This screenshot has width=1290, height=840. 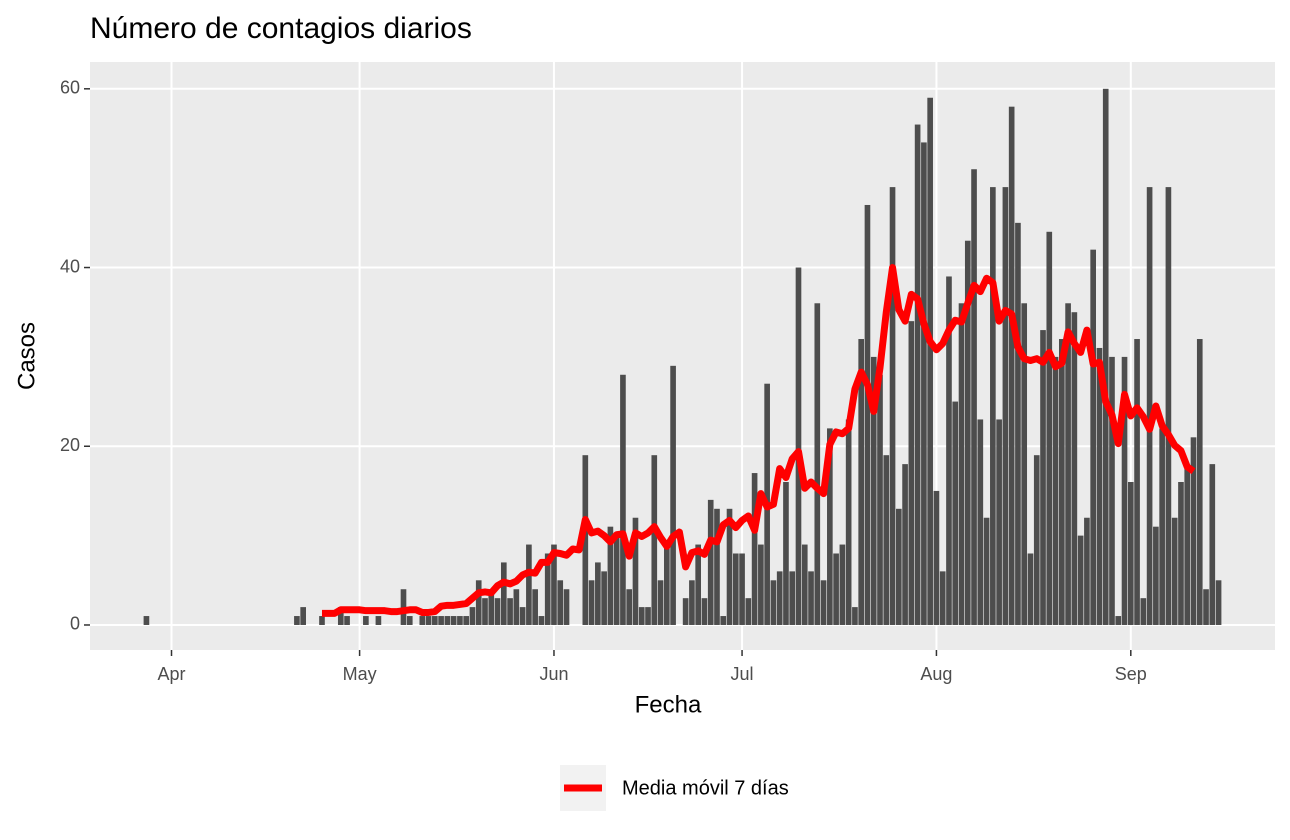 What do you see at coordinates (360, 674) in the screenshot?
I see `x-tick-label: May` at bounding box center [360, 674].